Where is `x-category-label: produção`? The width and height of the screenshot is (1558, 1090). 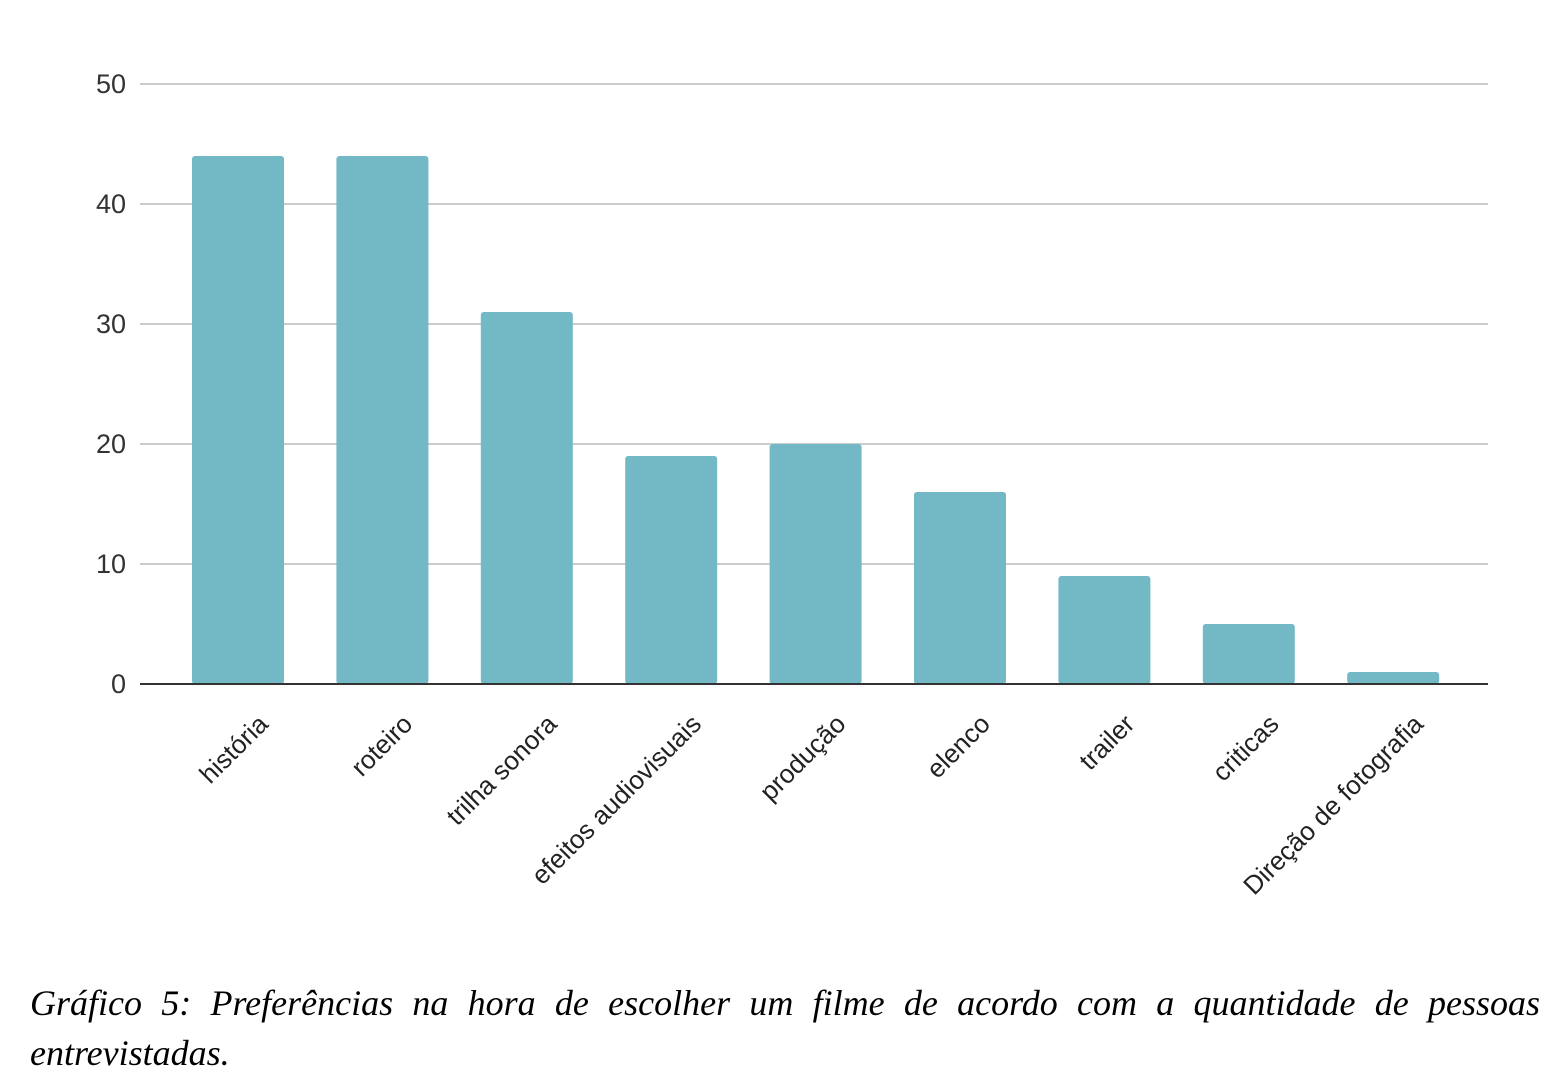 x-category-label: produção is located at coordinates (803, 758).